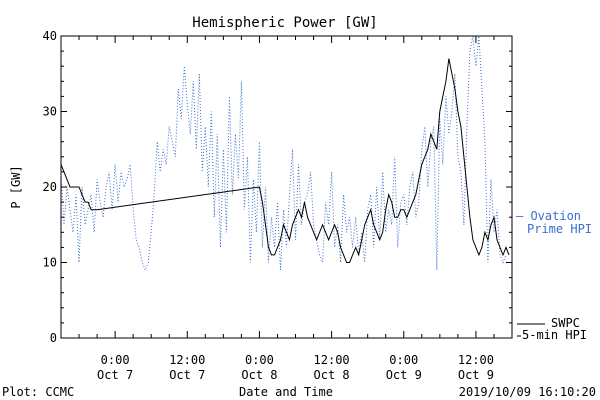  What do you see at coordinates (115, 360) in the screenshot?
I see `x-tick-time-0: 0:00` at bounding box center [115, 360].